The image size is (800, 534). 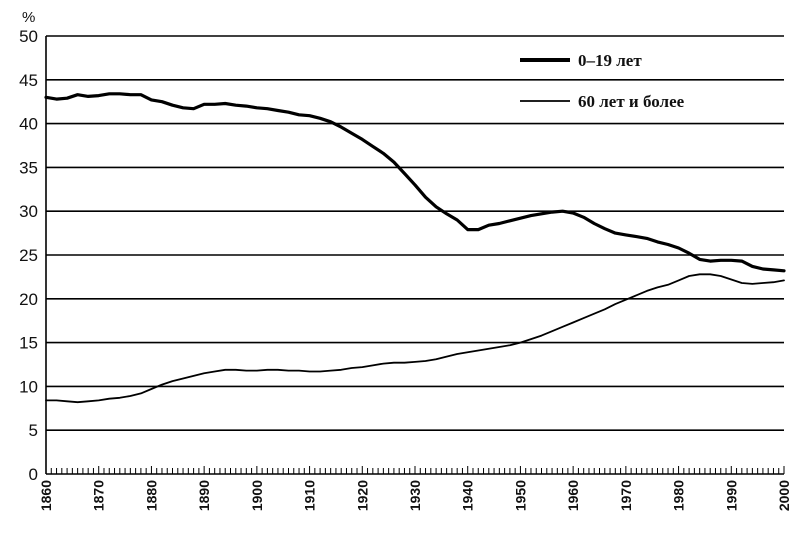 What do you see at coordinates (28, 211) in the screenshot?
I see `y-tick-label: 30` at bounding box center [28, 211].